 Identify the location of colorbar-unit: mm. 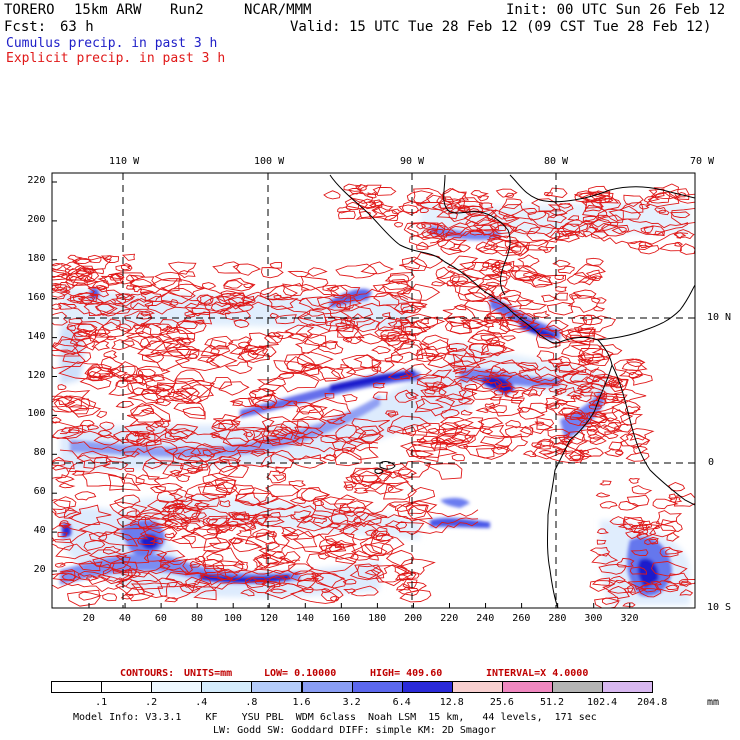
(713, 702).